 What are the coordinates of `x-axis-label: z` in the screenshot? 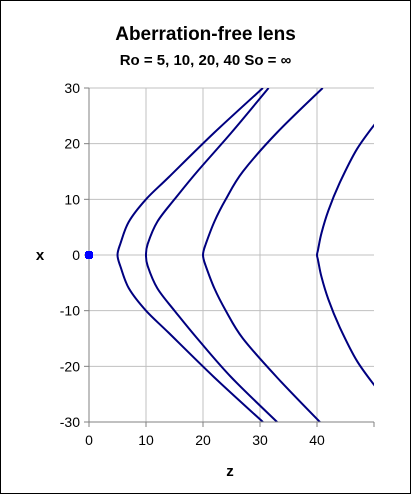 It's located at (230, 471).